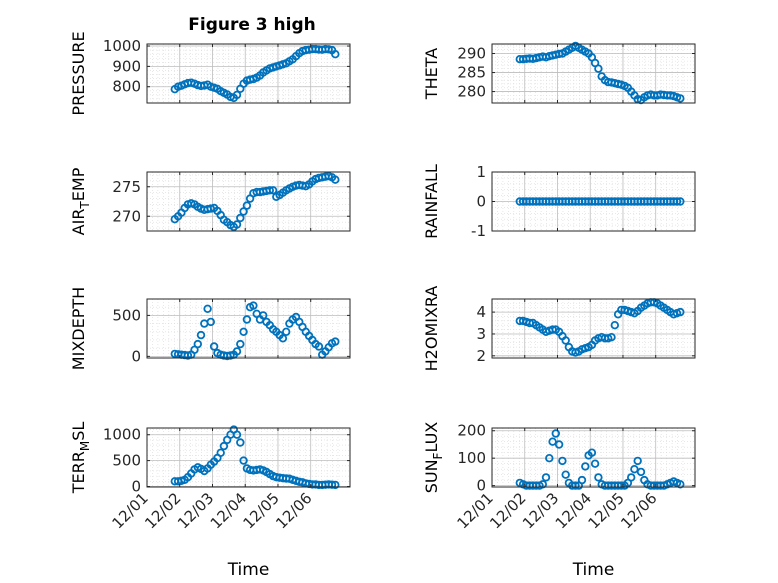 This screenshot has height=583, width=778. What do you see at coordinates (559, 201) in the screenshot?
I see `subplot-rainfall: -1 0 1 RAINFALL` at bounding box center [559, 201].